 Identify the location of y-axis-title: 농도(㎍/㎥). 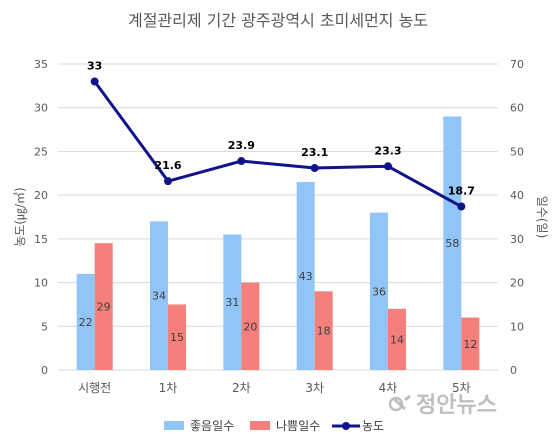
(20, 217).